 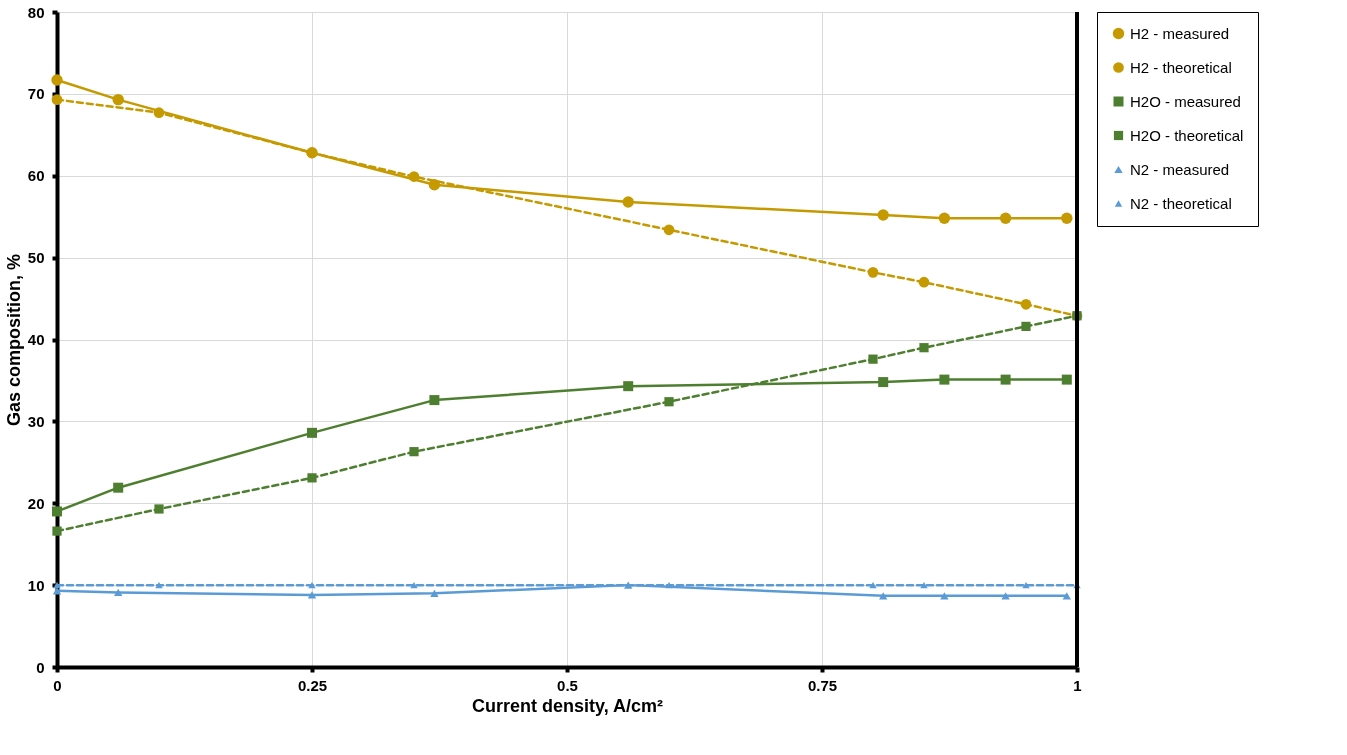 I want to click on legend-label: H2 - theoretical, so click(x=1181, y=67).